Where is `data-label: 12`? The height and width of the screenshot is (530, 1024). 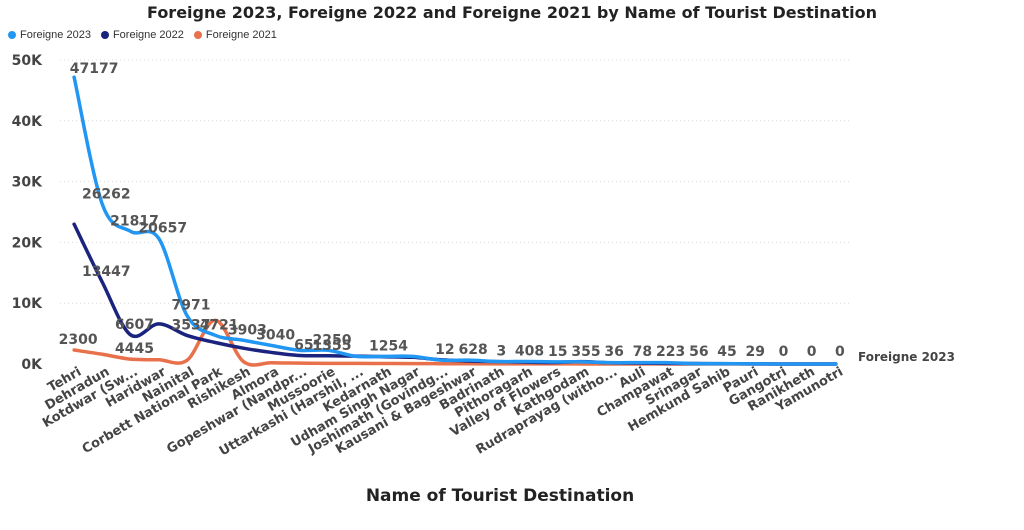
data-label: 12 is located at coordinates (444, 350).